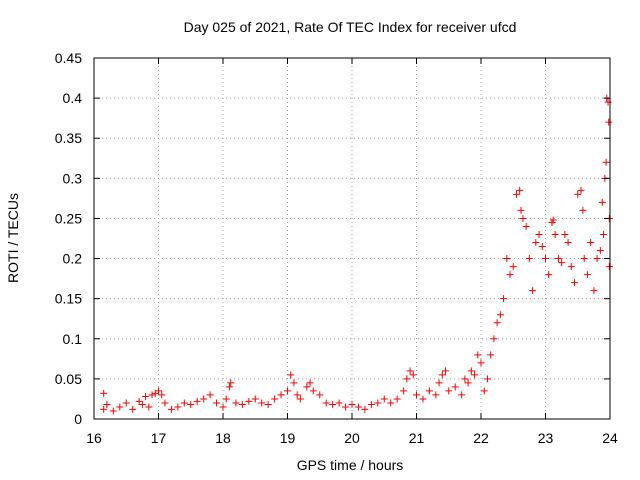 This screenshot has height=480, width=640. What do you see at coordinates (481, 438) in the screenshot?
I see `x-tick-label: 22` at bounding box center [481, 438].